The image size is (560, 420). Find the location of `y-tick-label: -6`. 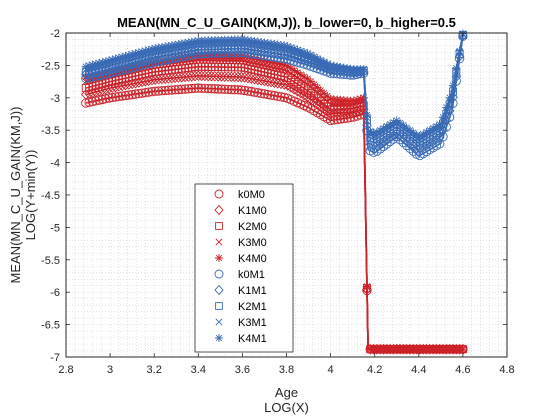

y-tick-label: -6 is located at coordinates (55, 293).